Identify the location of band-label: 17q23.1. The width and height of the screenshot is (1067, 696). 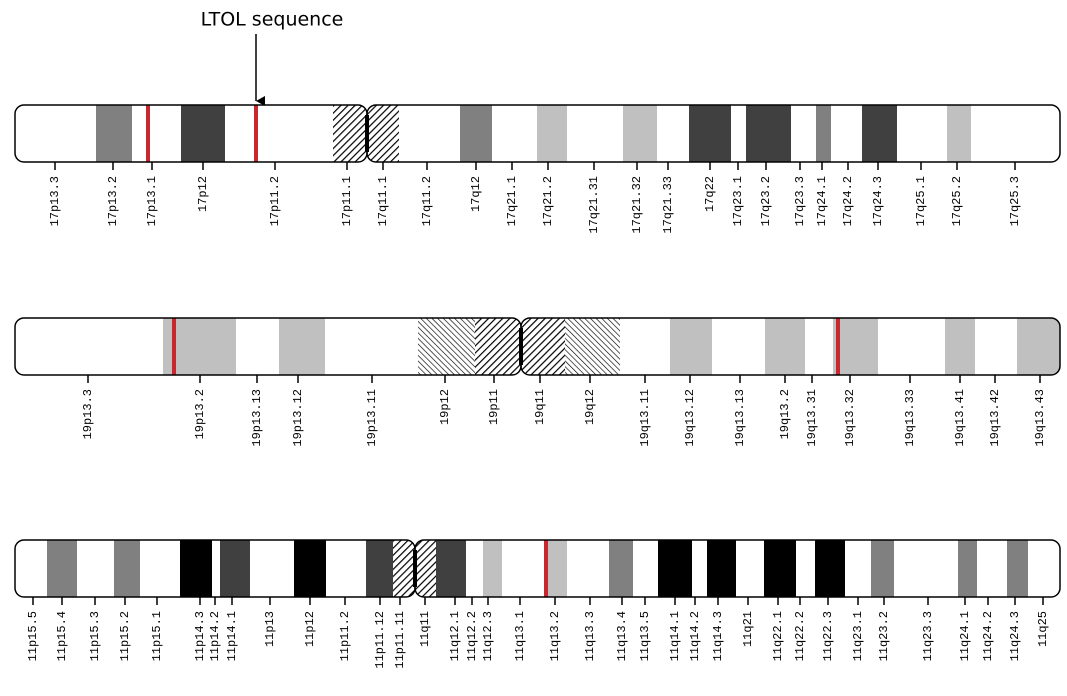
(738, 201).